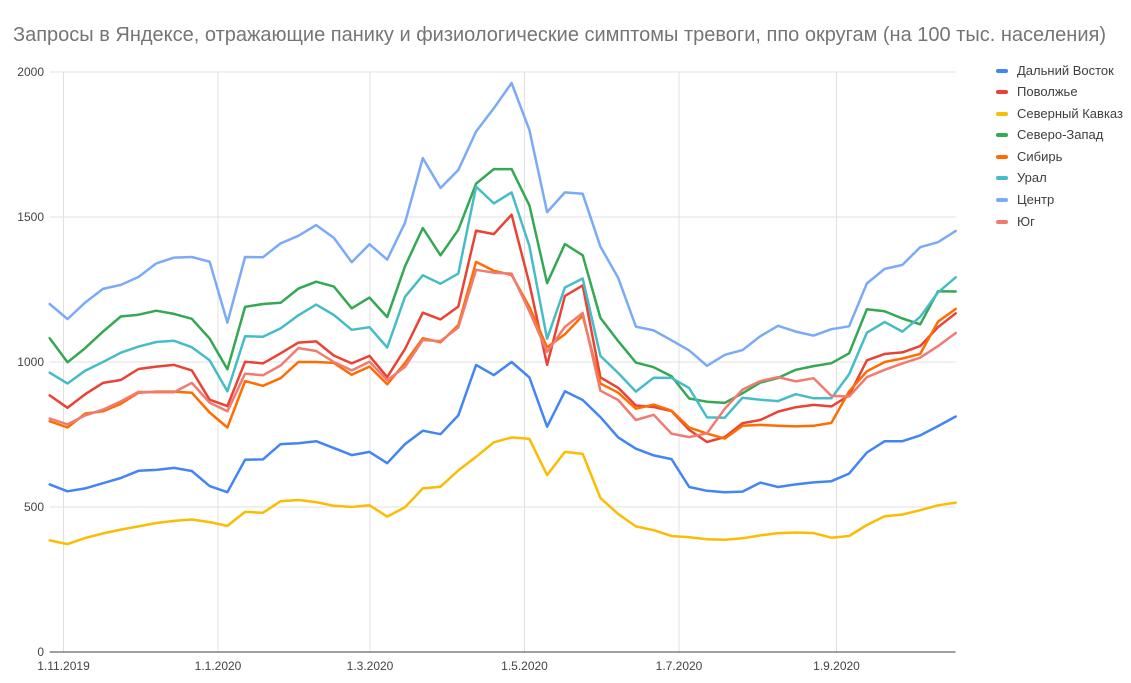 This screenshot has height=683, width=1131. I want to click on y-tick-label-2000: 2000, so click(30, 72).